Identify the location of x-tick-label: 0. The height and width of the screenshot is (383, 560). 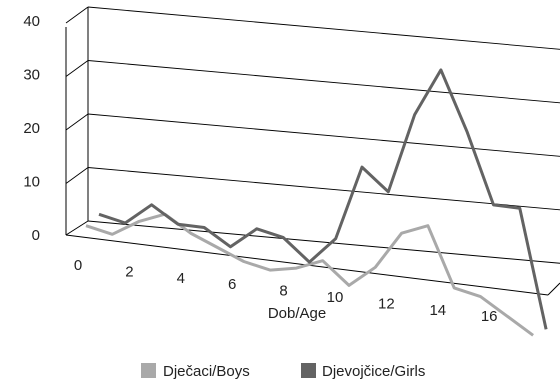
(78, 265).